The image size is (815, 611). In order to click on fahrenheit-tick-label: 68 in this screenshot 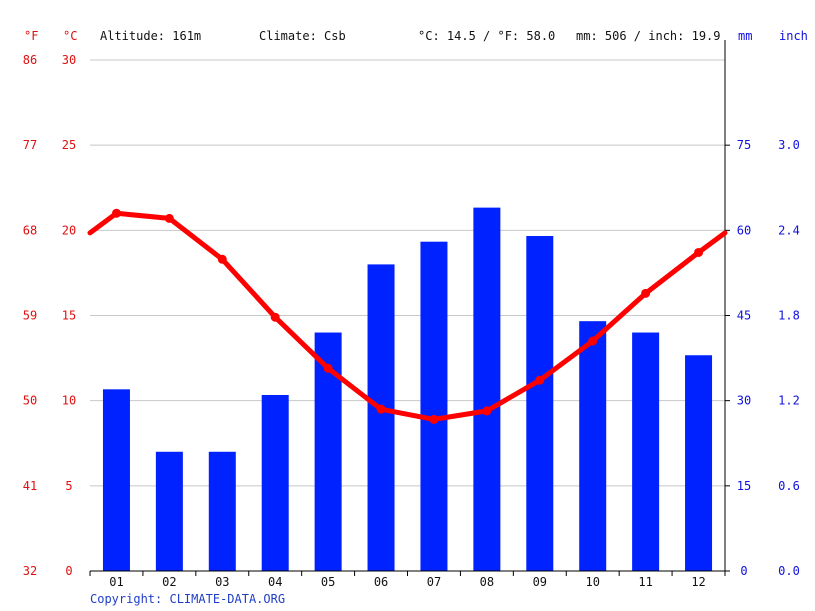, I will do `click(30, 230)`.